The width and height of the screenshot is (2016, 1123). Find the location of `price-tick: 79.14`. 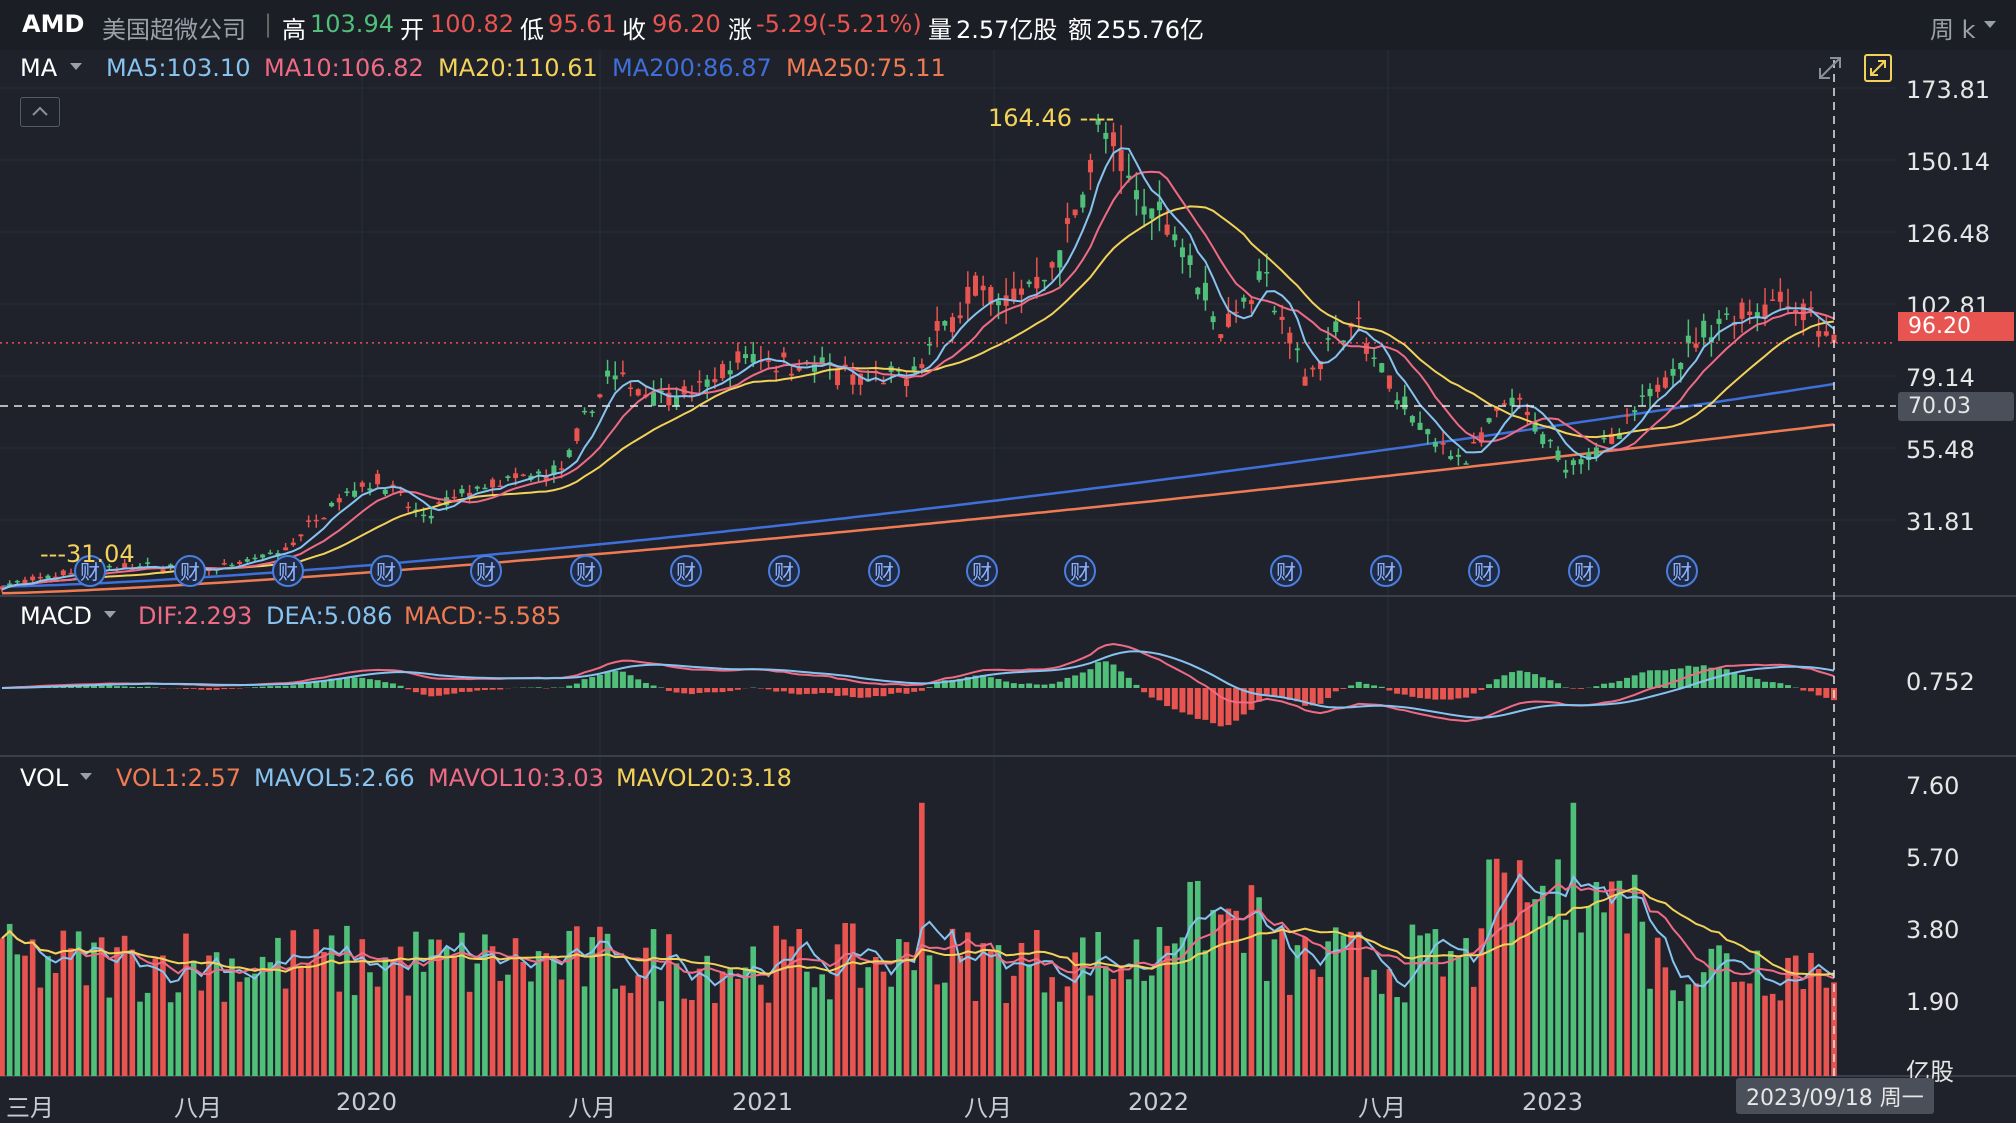

price-tick: 79.14 is located at coordinates (1940, 378).